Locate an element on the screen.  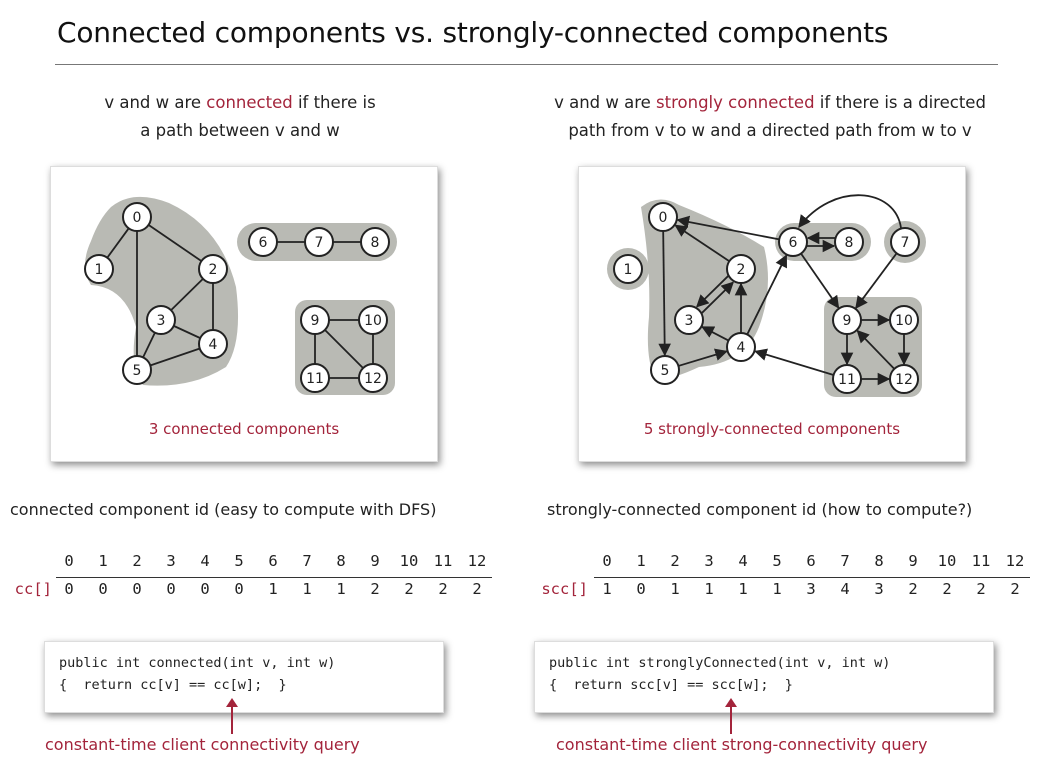
directed-vertex-label-4: 4 is located at coordinates (741, 348).